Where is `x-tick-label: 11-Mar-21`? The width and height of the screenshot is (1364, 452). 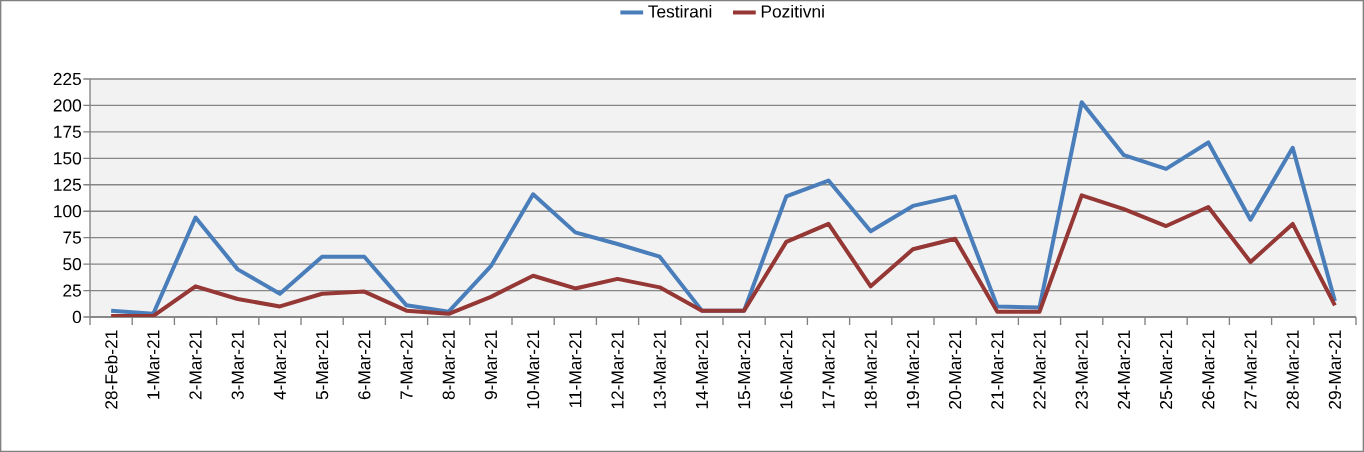 x-tick-label: 11-Mar-21 is located at coordinates (575, 369).